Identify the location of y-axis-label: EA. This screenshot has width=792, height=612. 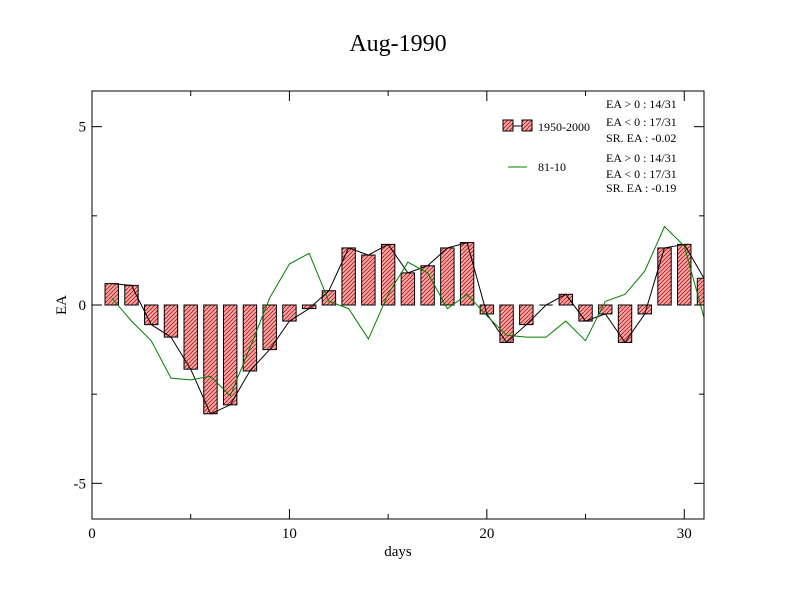
(62, 305).